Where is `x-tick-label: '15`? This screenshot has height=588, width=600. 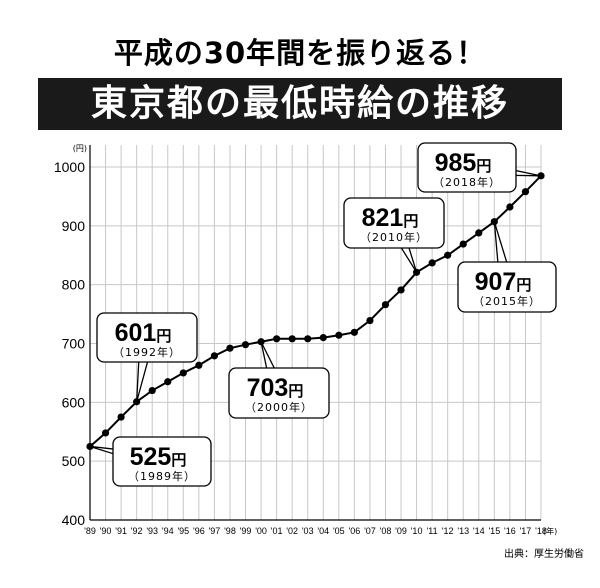 x-tick-label: '15 is located at coordinates (494, 531).